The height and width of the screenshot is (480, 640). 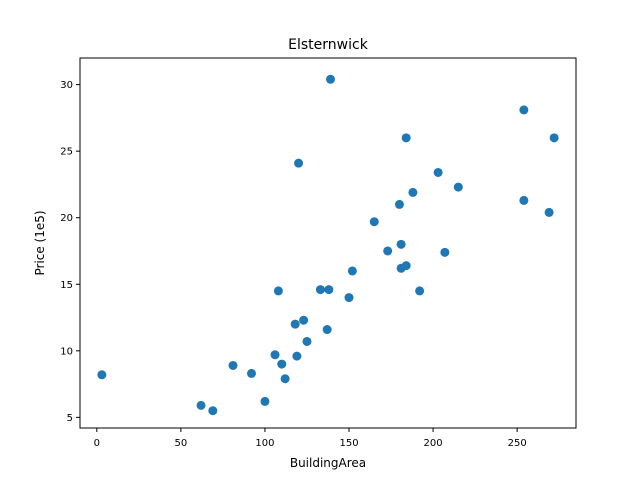 What do you see at coordinates (66, 351) in the screenshot?
I see `y-tick-label: 10` at bounding box center [66, 351].